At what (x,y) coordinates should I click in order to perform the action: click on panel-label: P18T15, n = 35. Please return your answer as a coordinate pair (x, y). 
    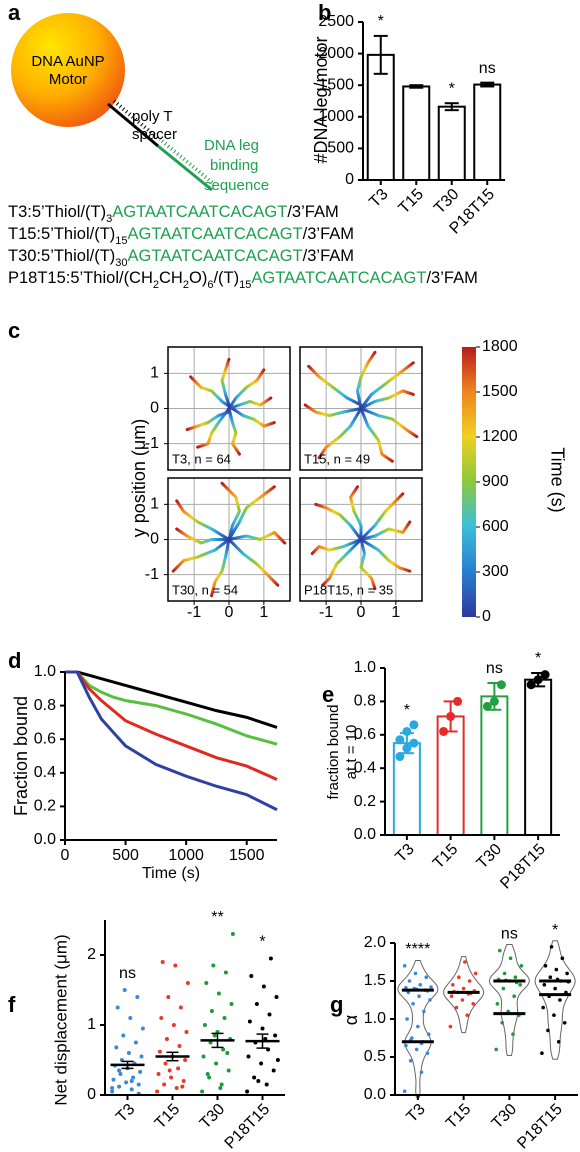
    Looking at the image, I should click on (348, 589).